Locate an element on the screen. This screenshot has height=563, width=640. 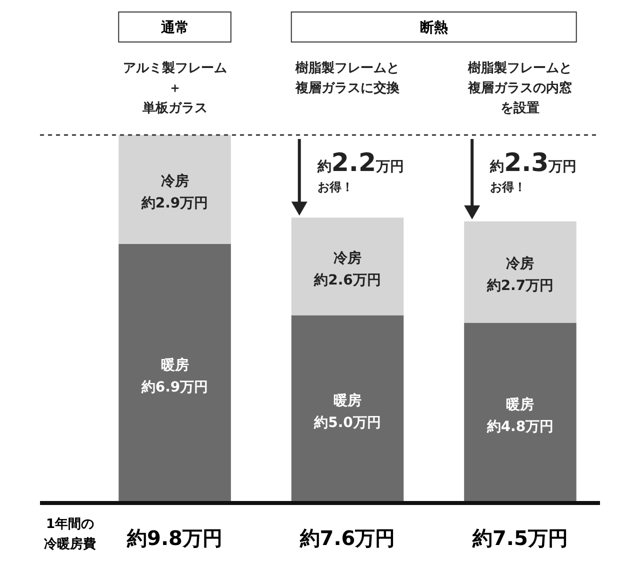
text: 通常 is located at coordinates (174, 27).